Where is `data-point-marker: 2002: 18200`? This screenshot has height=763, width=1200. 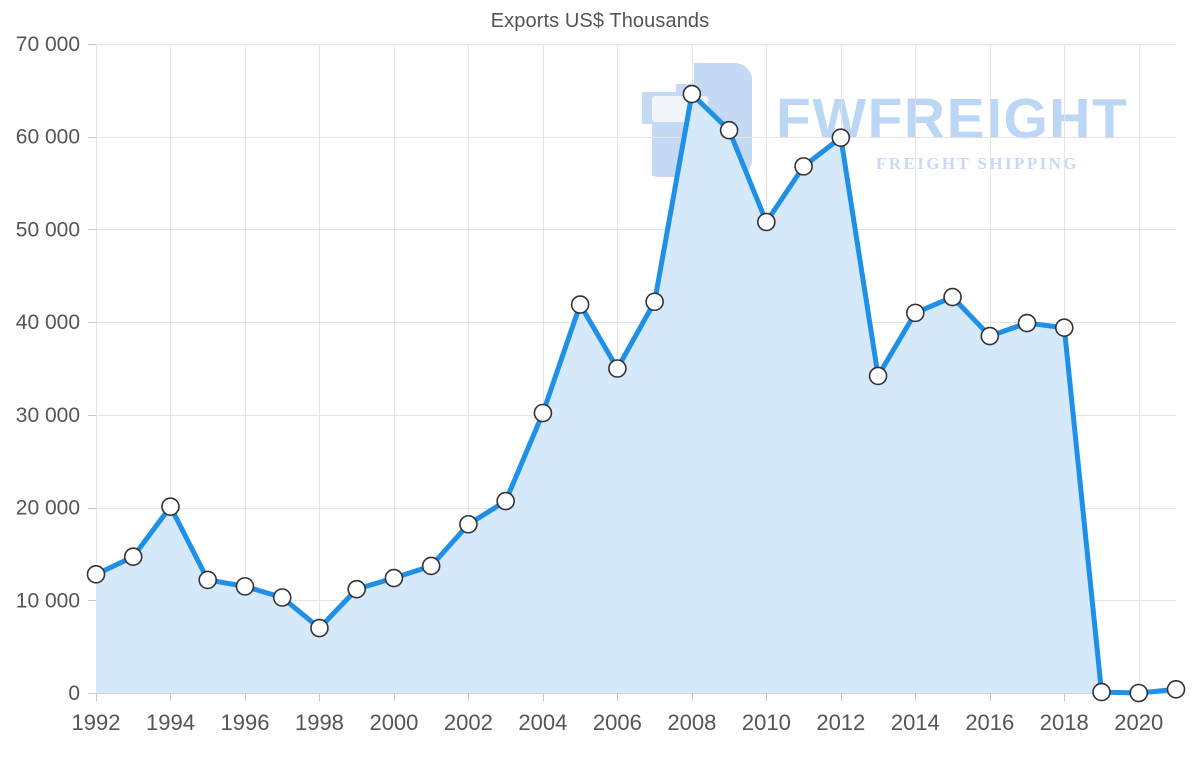
data-point-marker: 2002: 18200 is located at coordinates (468, 524).